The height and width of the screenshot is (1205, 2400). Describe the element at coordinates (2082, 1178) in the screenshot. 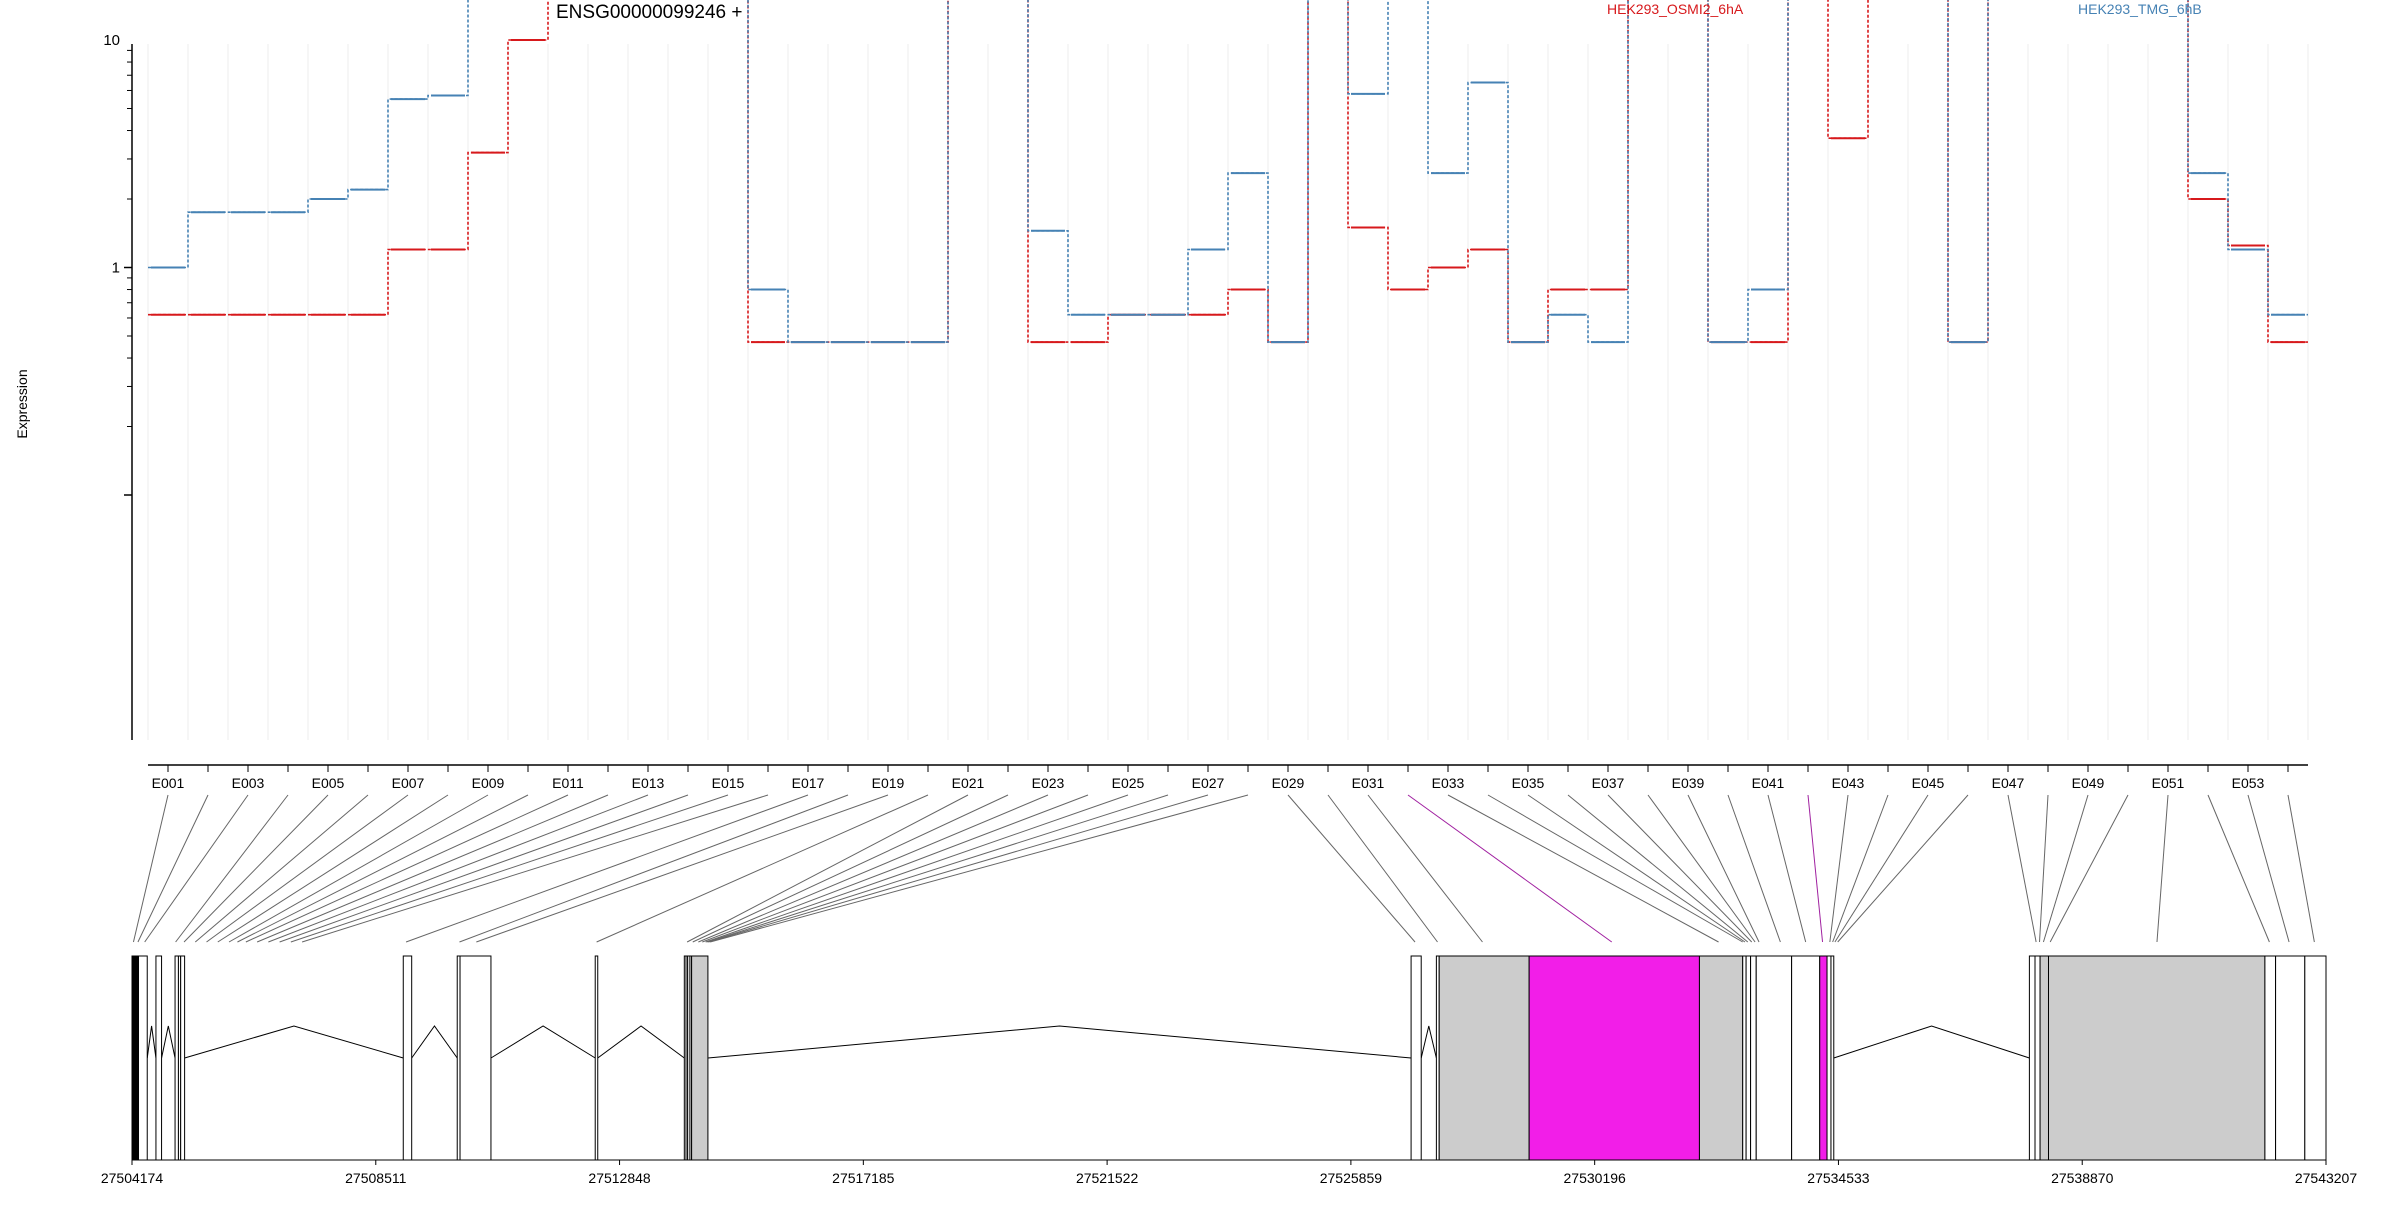

I see `genomic-tick-label: 27538870` at that location.